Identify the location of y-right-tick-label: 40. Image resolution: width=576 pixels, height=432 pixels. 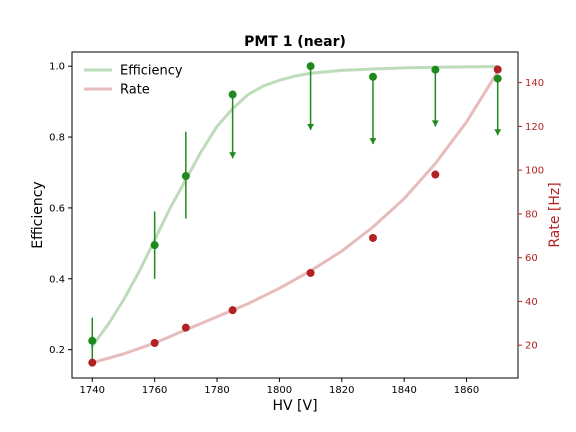
(531, 302).